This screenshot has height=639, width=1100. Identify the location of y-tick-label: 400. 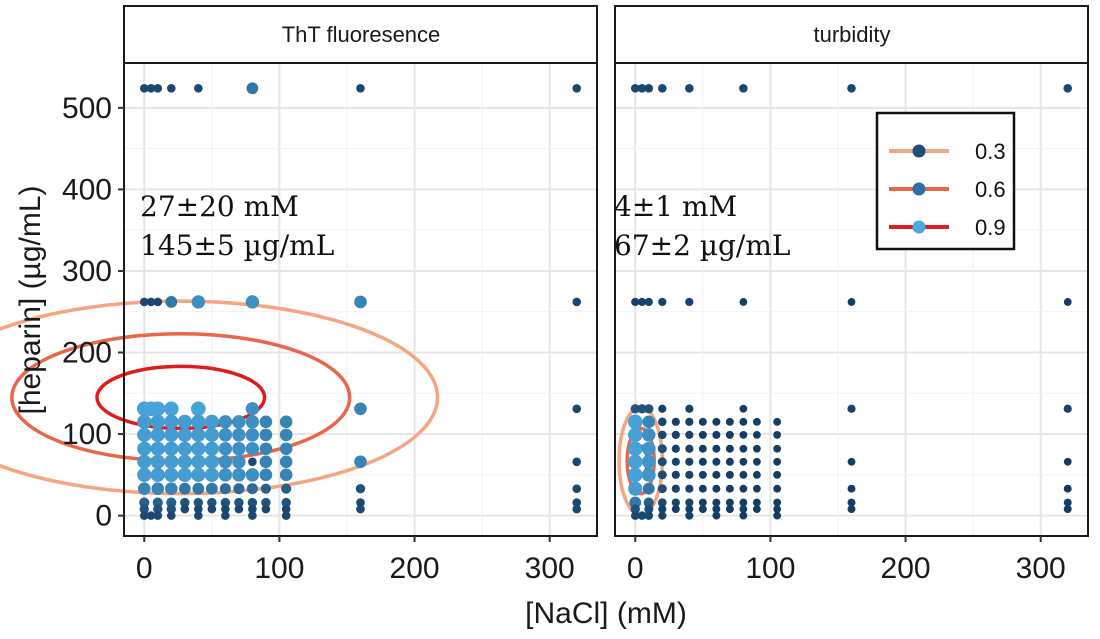
(87, 189).